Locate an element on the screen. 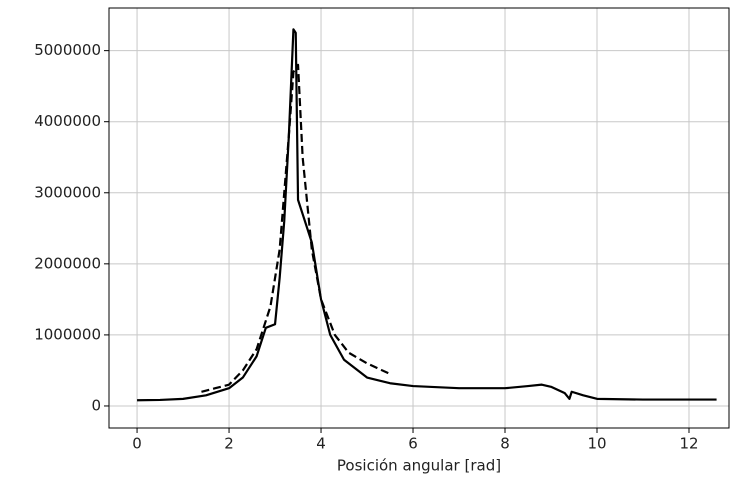 Image resolution: width=732 pixels, height=478 pixels. y-tick-label: 4000000 is located at coordinates (67, 121).